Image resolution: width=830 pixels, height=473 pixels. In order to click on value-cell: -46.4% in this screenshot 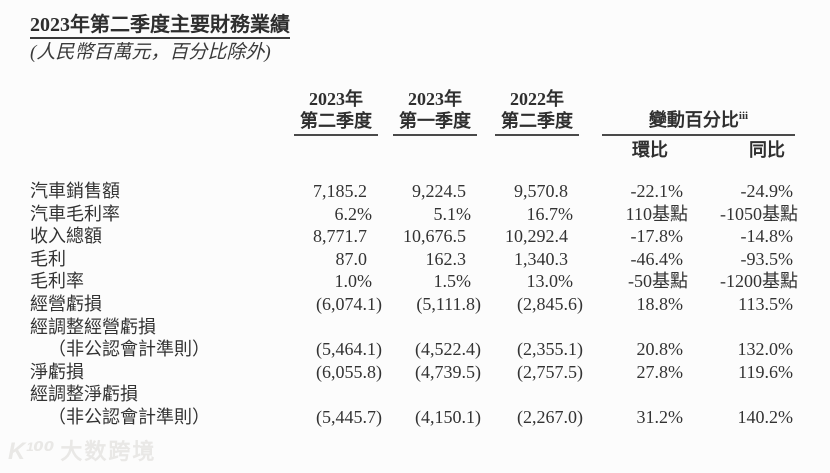, I will do `click(657, 258)`.